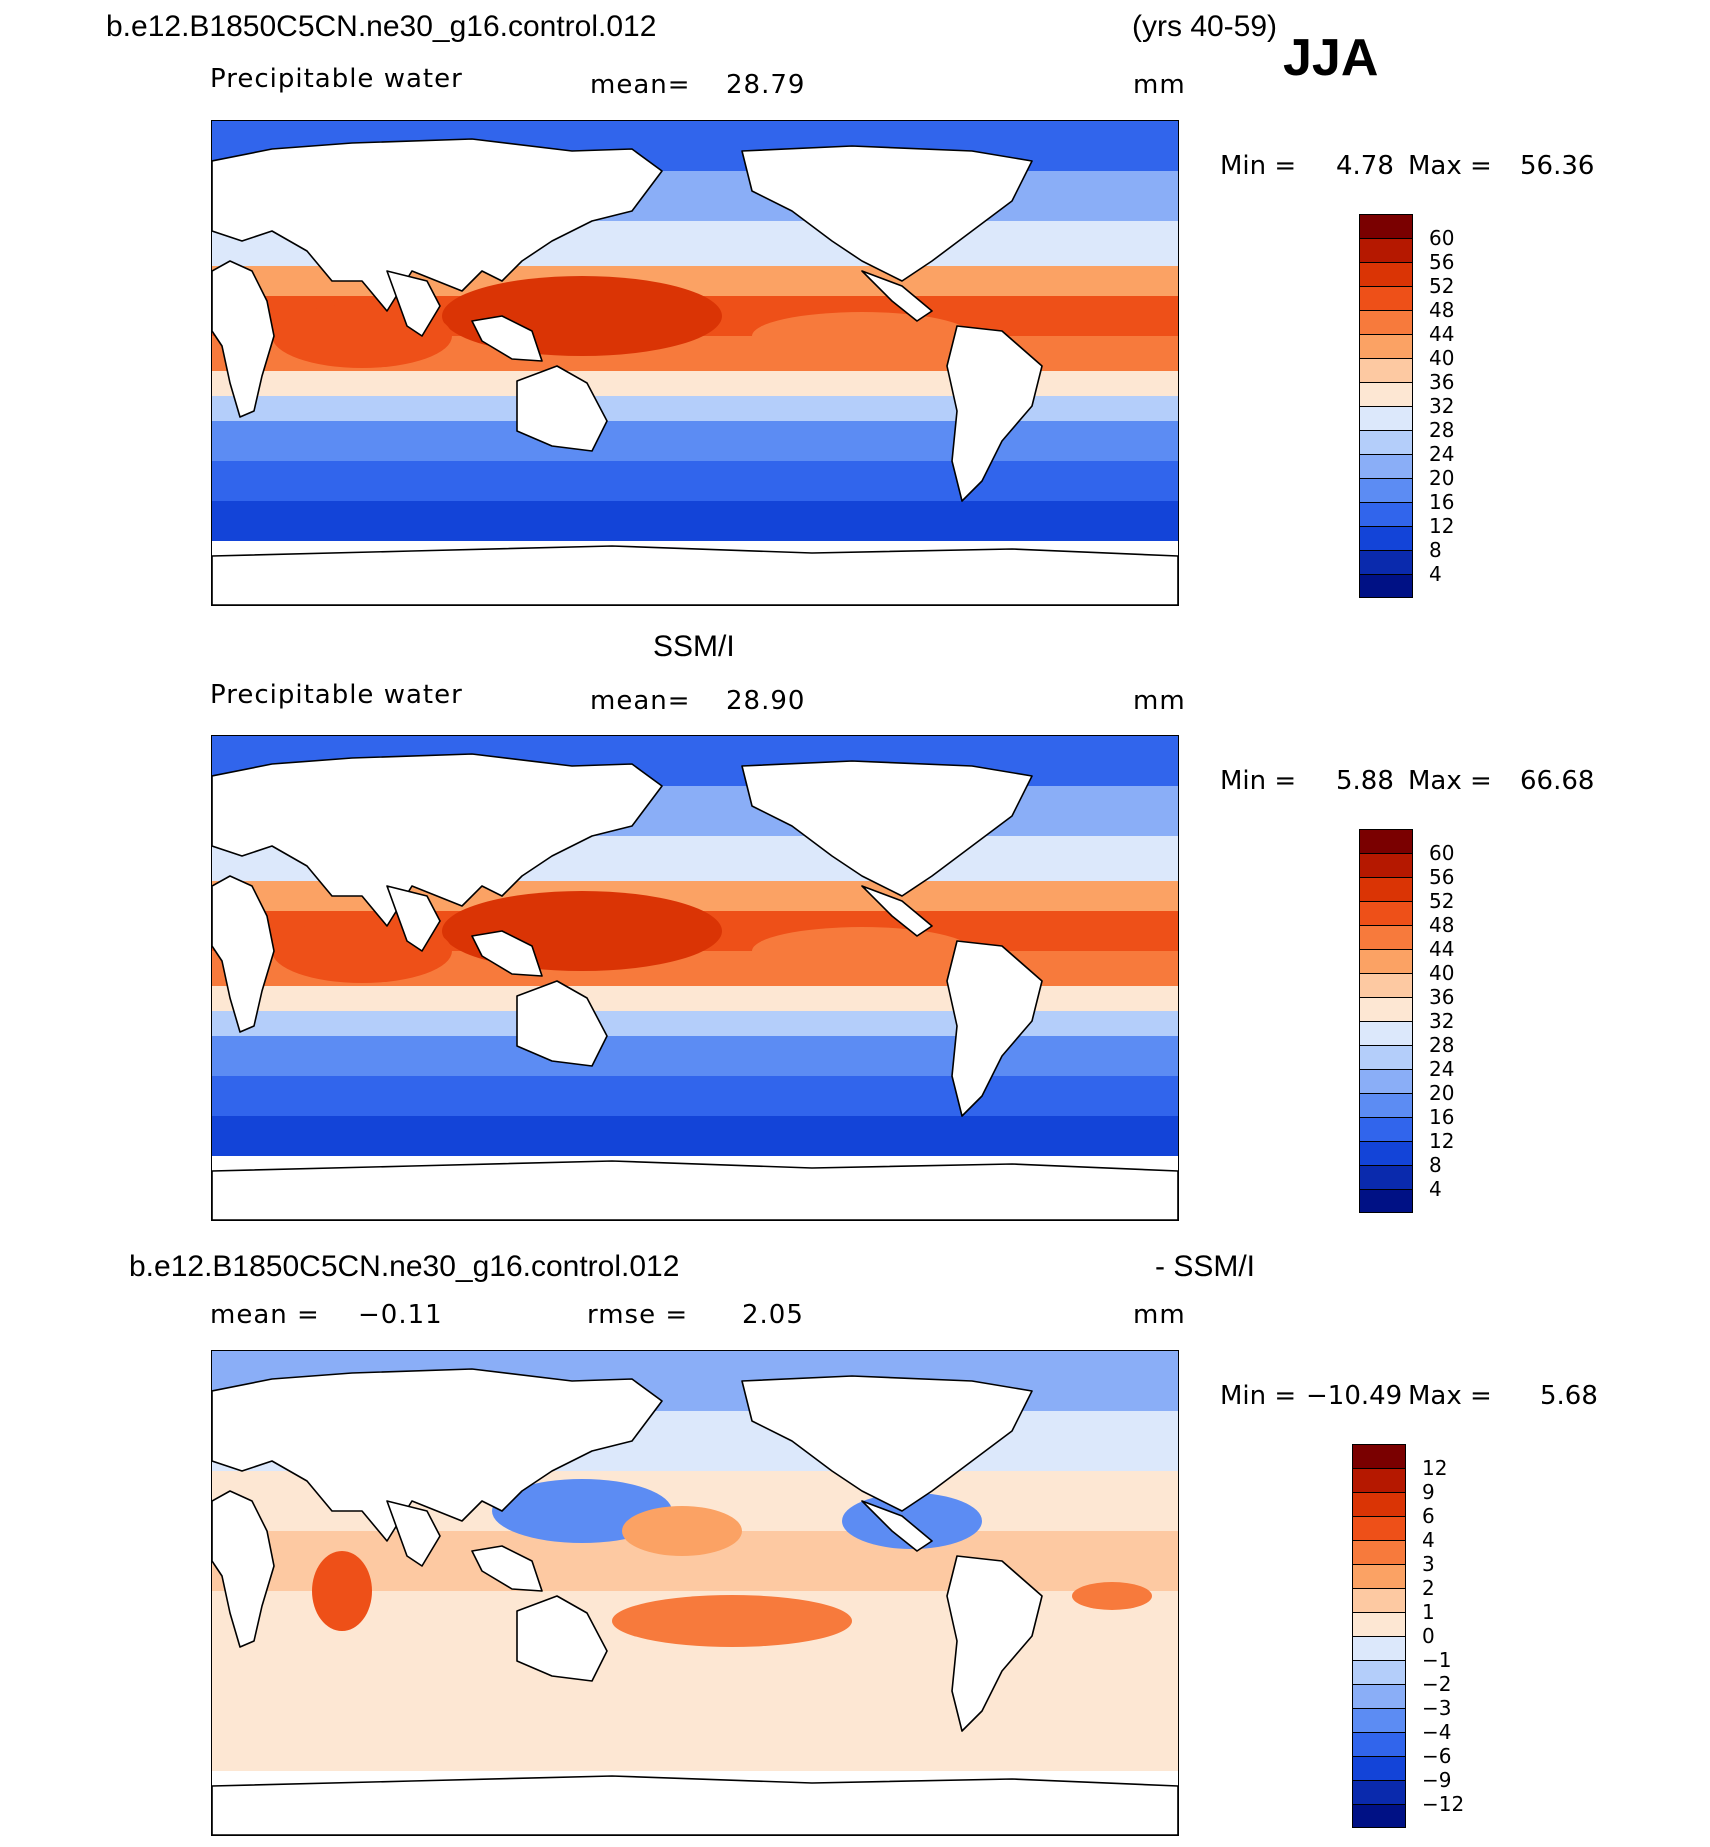  I want to click on panel2-min-value: 5.88, so click(1365, 781).